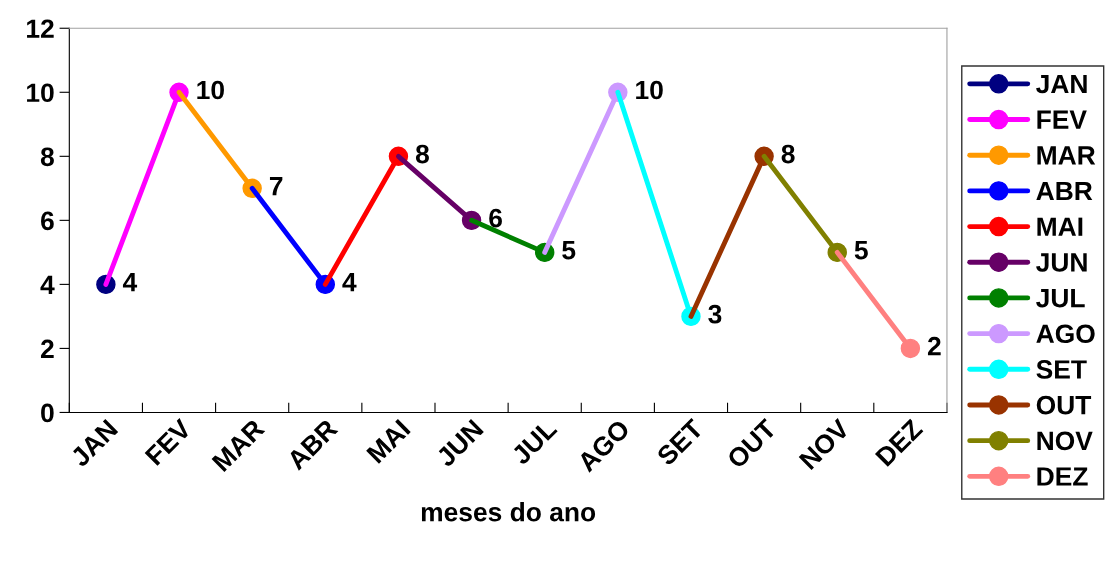  Describe the element at coordinates (1062, 119) in the screenshot. I see `legend-label: FEV` at that location.